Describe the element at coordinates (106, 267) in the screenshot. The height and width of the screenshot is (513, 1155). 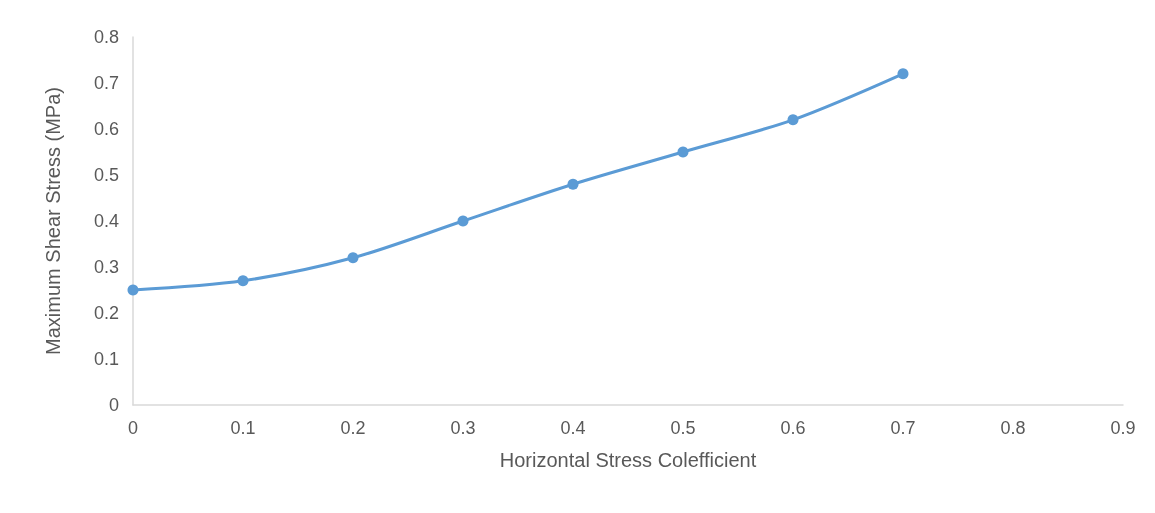
I see `y-tick-label: 0.3` at that location.